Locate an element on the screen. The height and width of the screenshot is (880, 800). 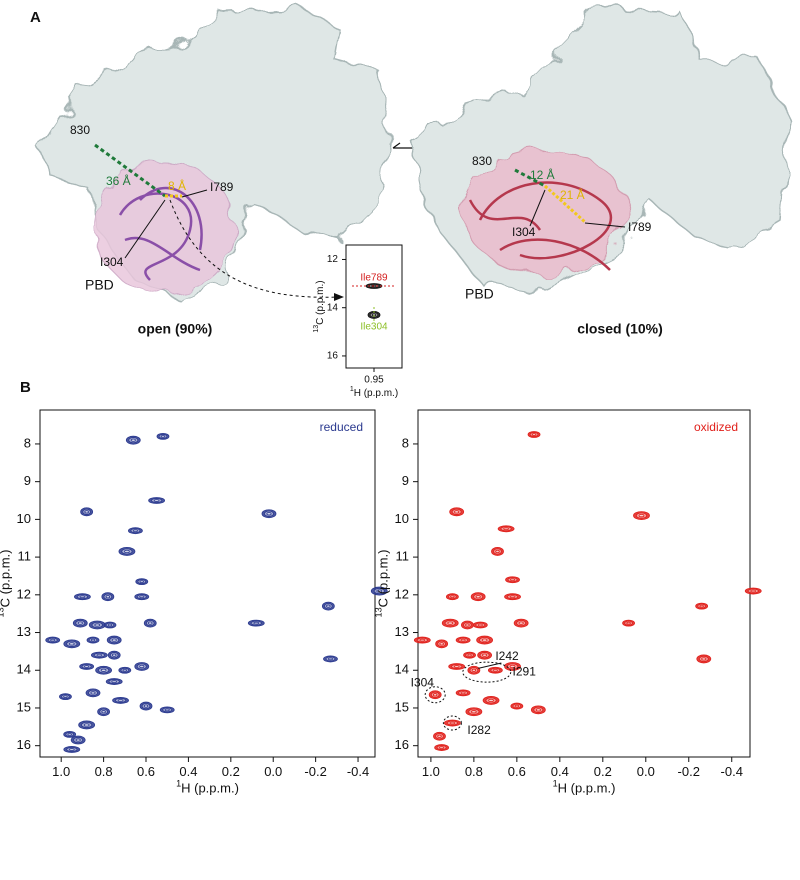
x-tick-label: 0.0 is located at coordinates (646, 771).